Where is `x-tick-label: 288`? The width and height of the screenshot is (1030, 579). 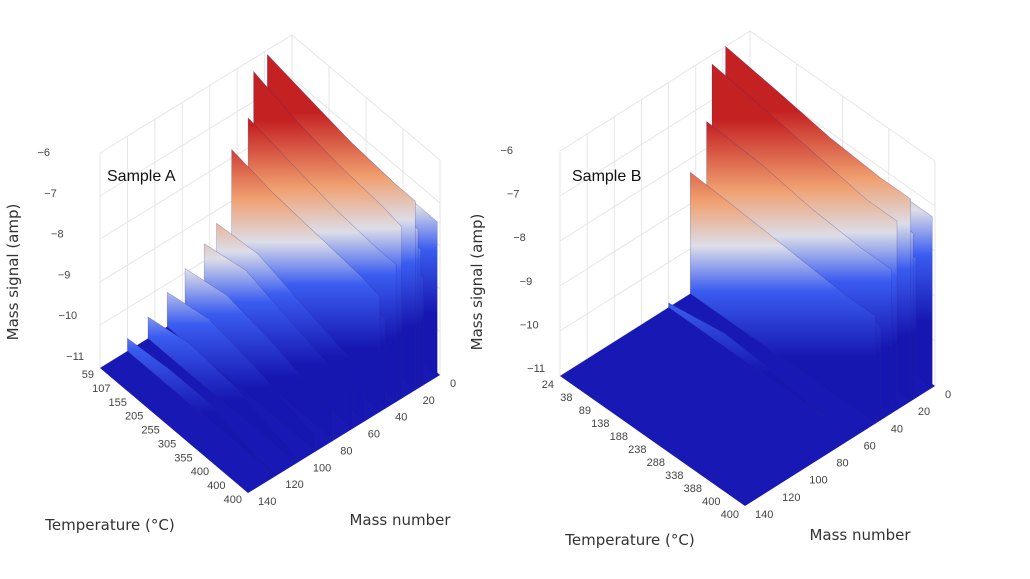 x-tick-label: 288 is located at coordinates (656, 463).